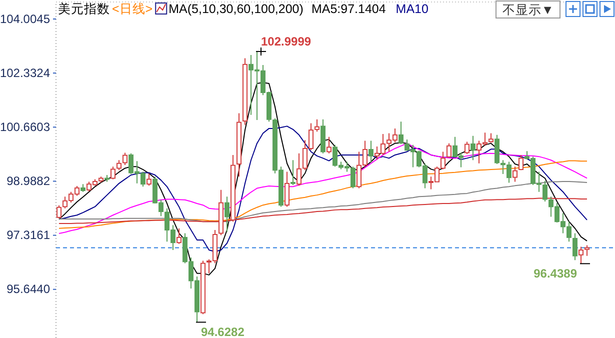 The height and width of the screenshot is (338, 615). What do you see at coordinates (25, 19) in the screenshot?
I see `y-tick-label: 104.0045` at bounding box center [25, 19].